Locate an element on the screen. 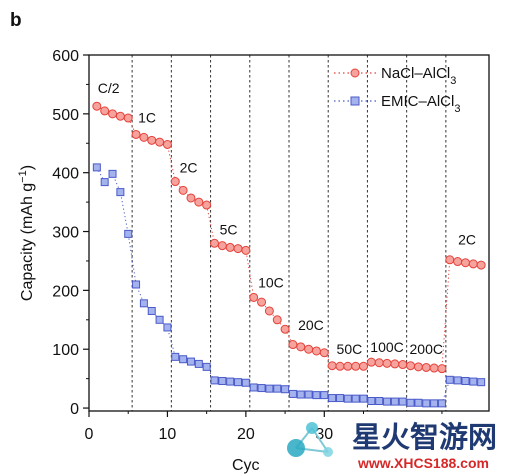 This screenshot has width=512, height=476. rate-label-8: 100C is located at coordinates (386, 347).